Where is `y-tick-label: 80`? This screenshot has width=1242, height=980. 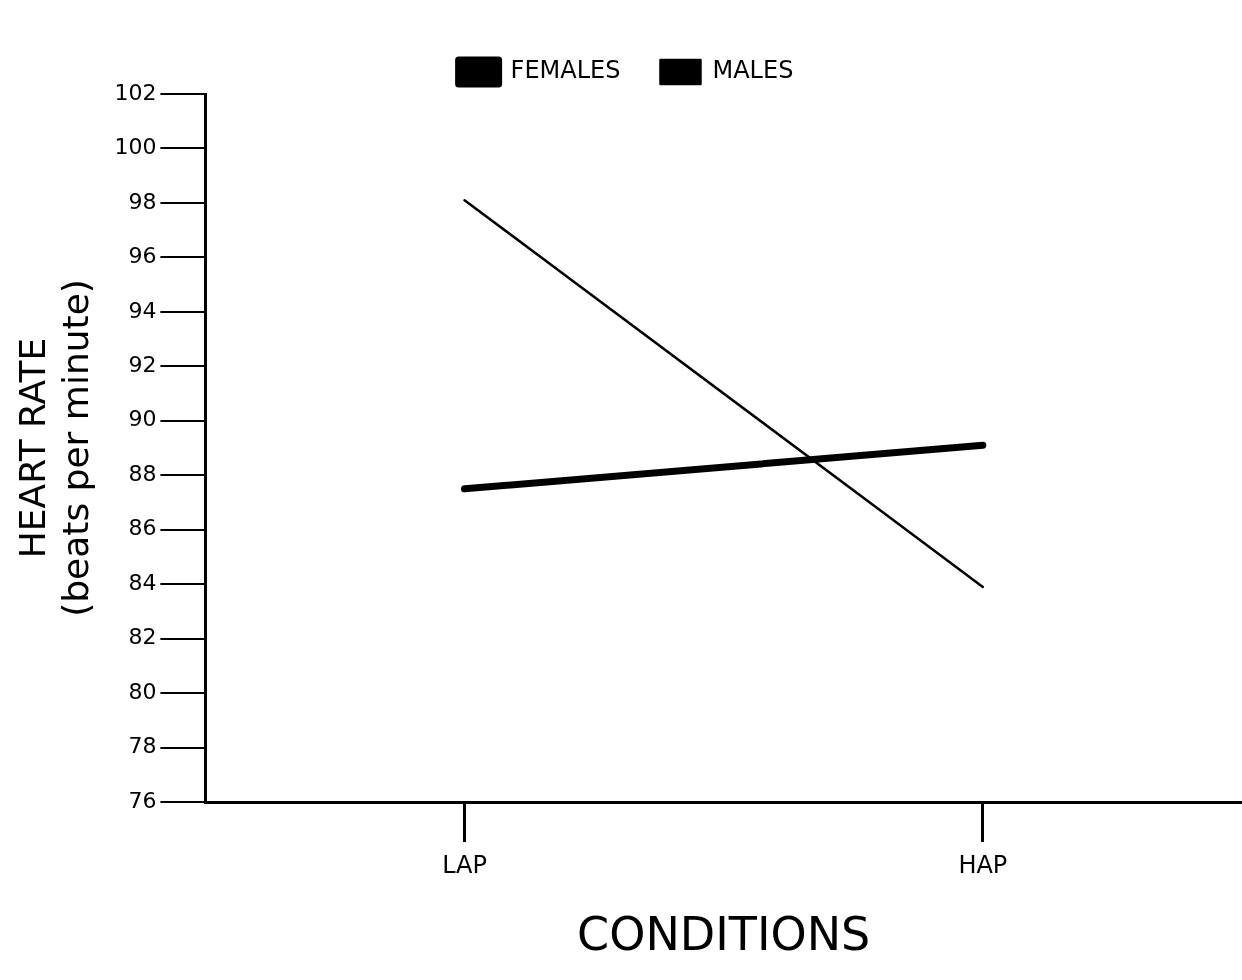 y-tick-label: 80 is located at coordinates (142, 691).